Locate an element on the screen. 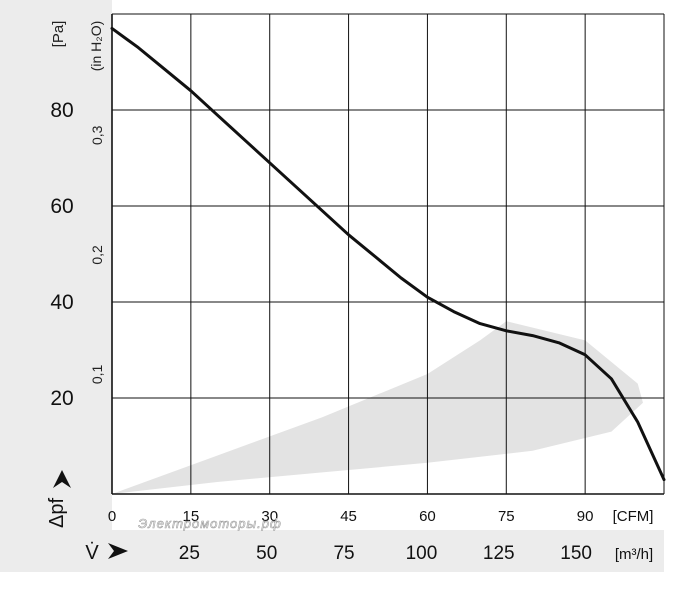  x-tick-label-m3h: 50 is located at coordinates (266, 553).